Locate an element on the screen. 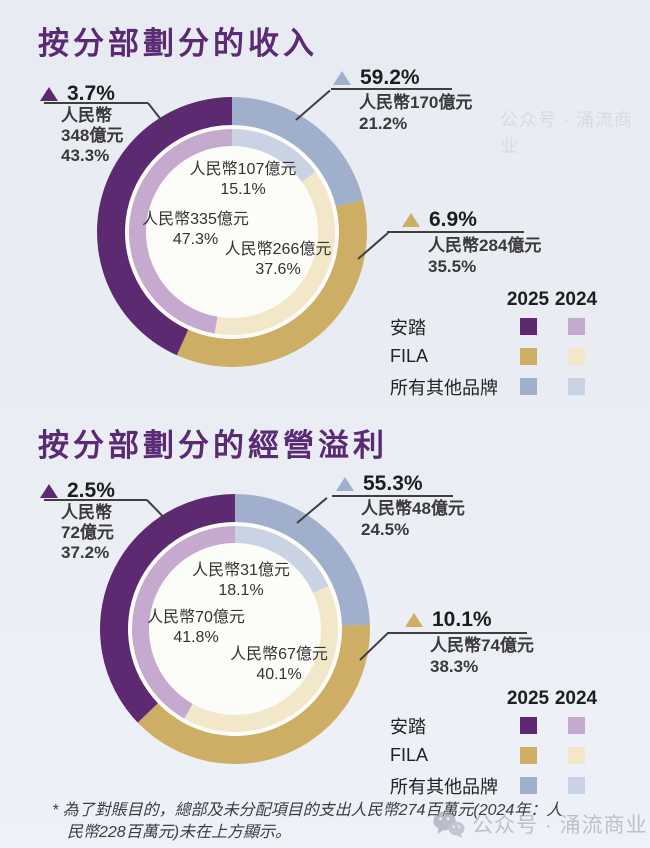 The height and width of the screenshot is (848, 650). share-line: 38.3% is located at coordinates (454, 666).